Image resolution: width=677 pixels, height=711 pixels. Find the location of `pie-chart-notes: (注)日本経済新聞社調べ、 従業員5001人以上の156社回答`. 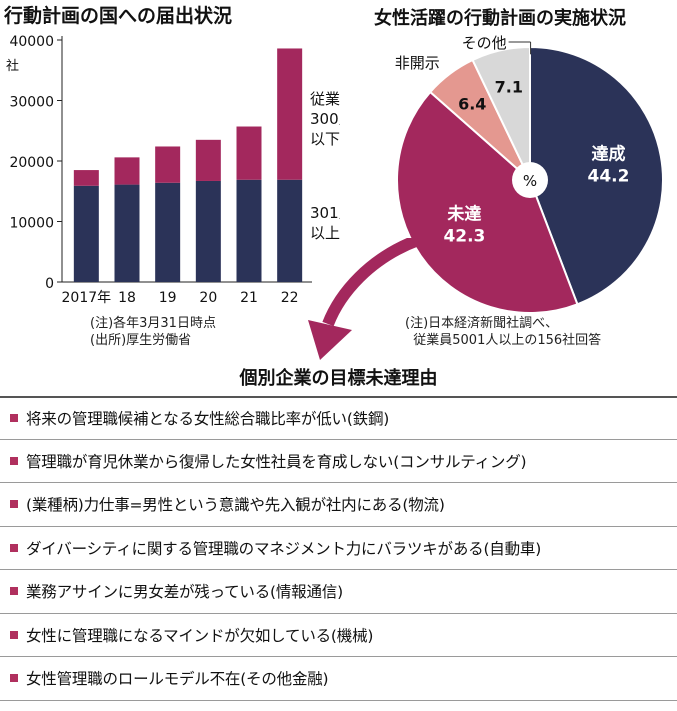

pie-chart-notes: (注)日本経済新聞社調べ、 従業員5001人以上の156社回答 is located at coordinates (503, 332).